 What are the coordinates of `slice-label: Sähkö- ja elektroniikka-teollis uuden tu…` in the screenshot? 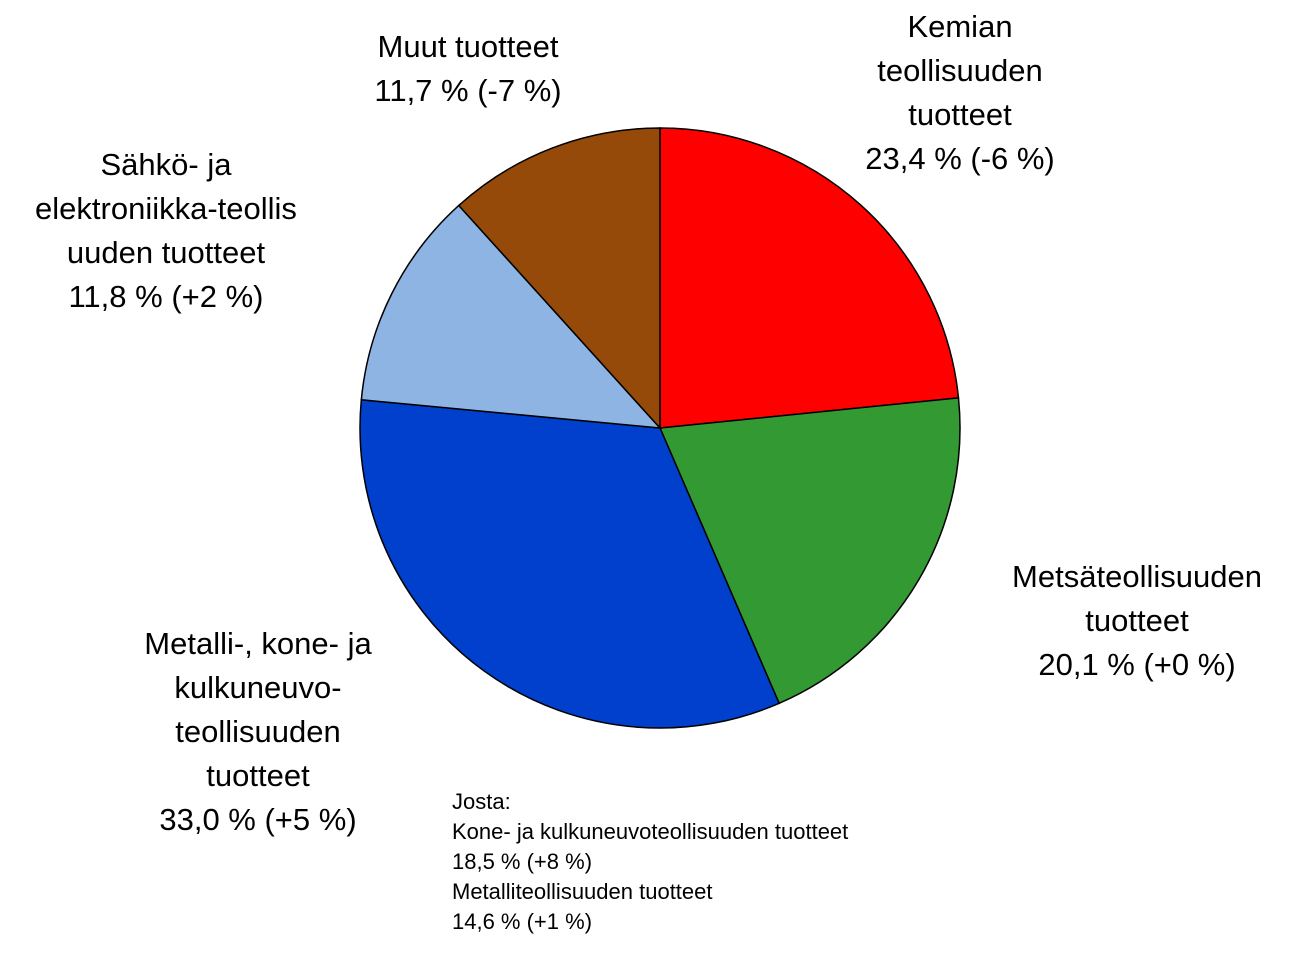 It's located at (166, 231).